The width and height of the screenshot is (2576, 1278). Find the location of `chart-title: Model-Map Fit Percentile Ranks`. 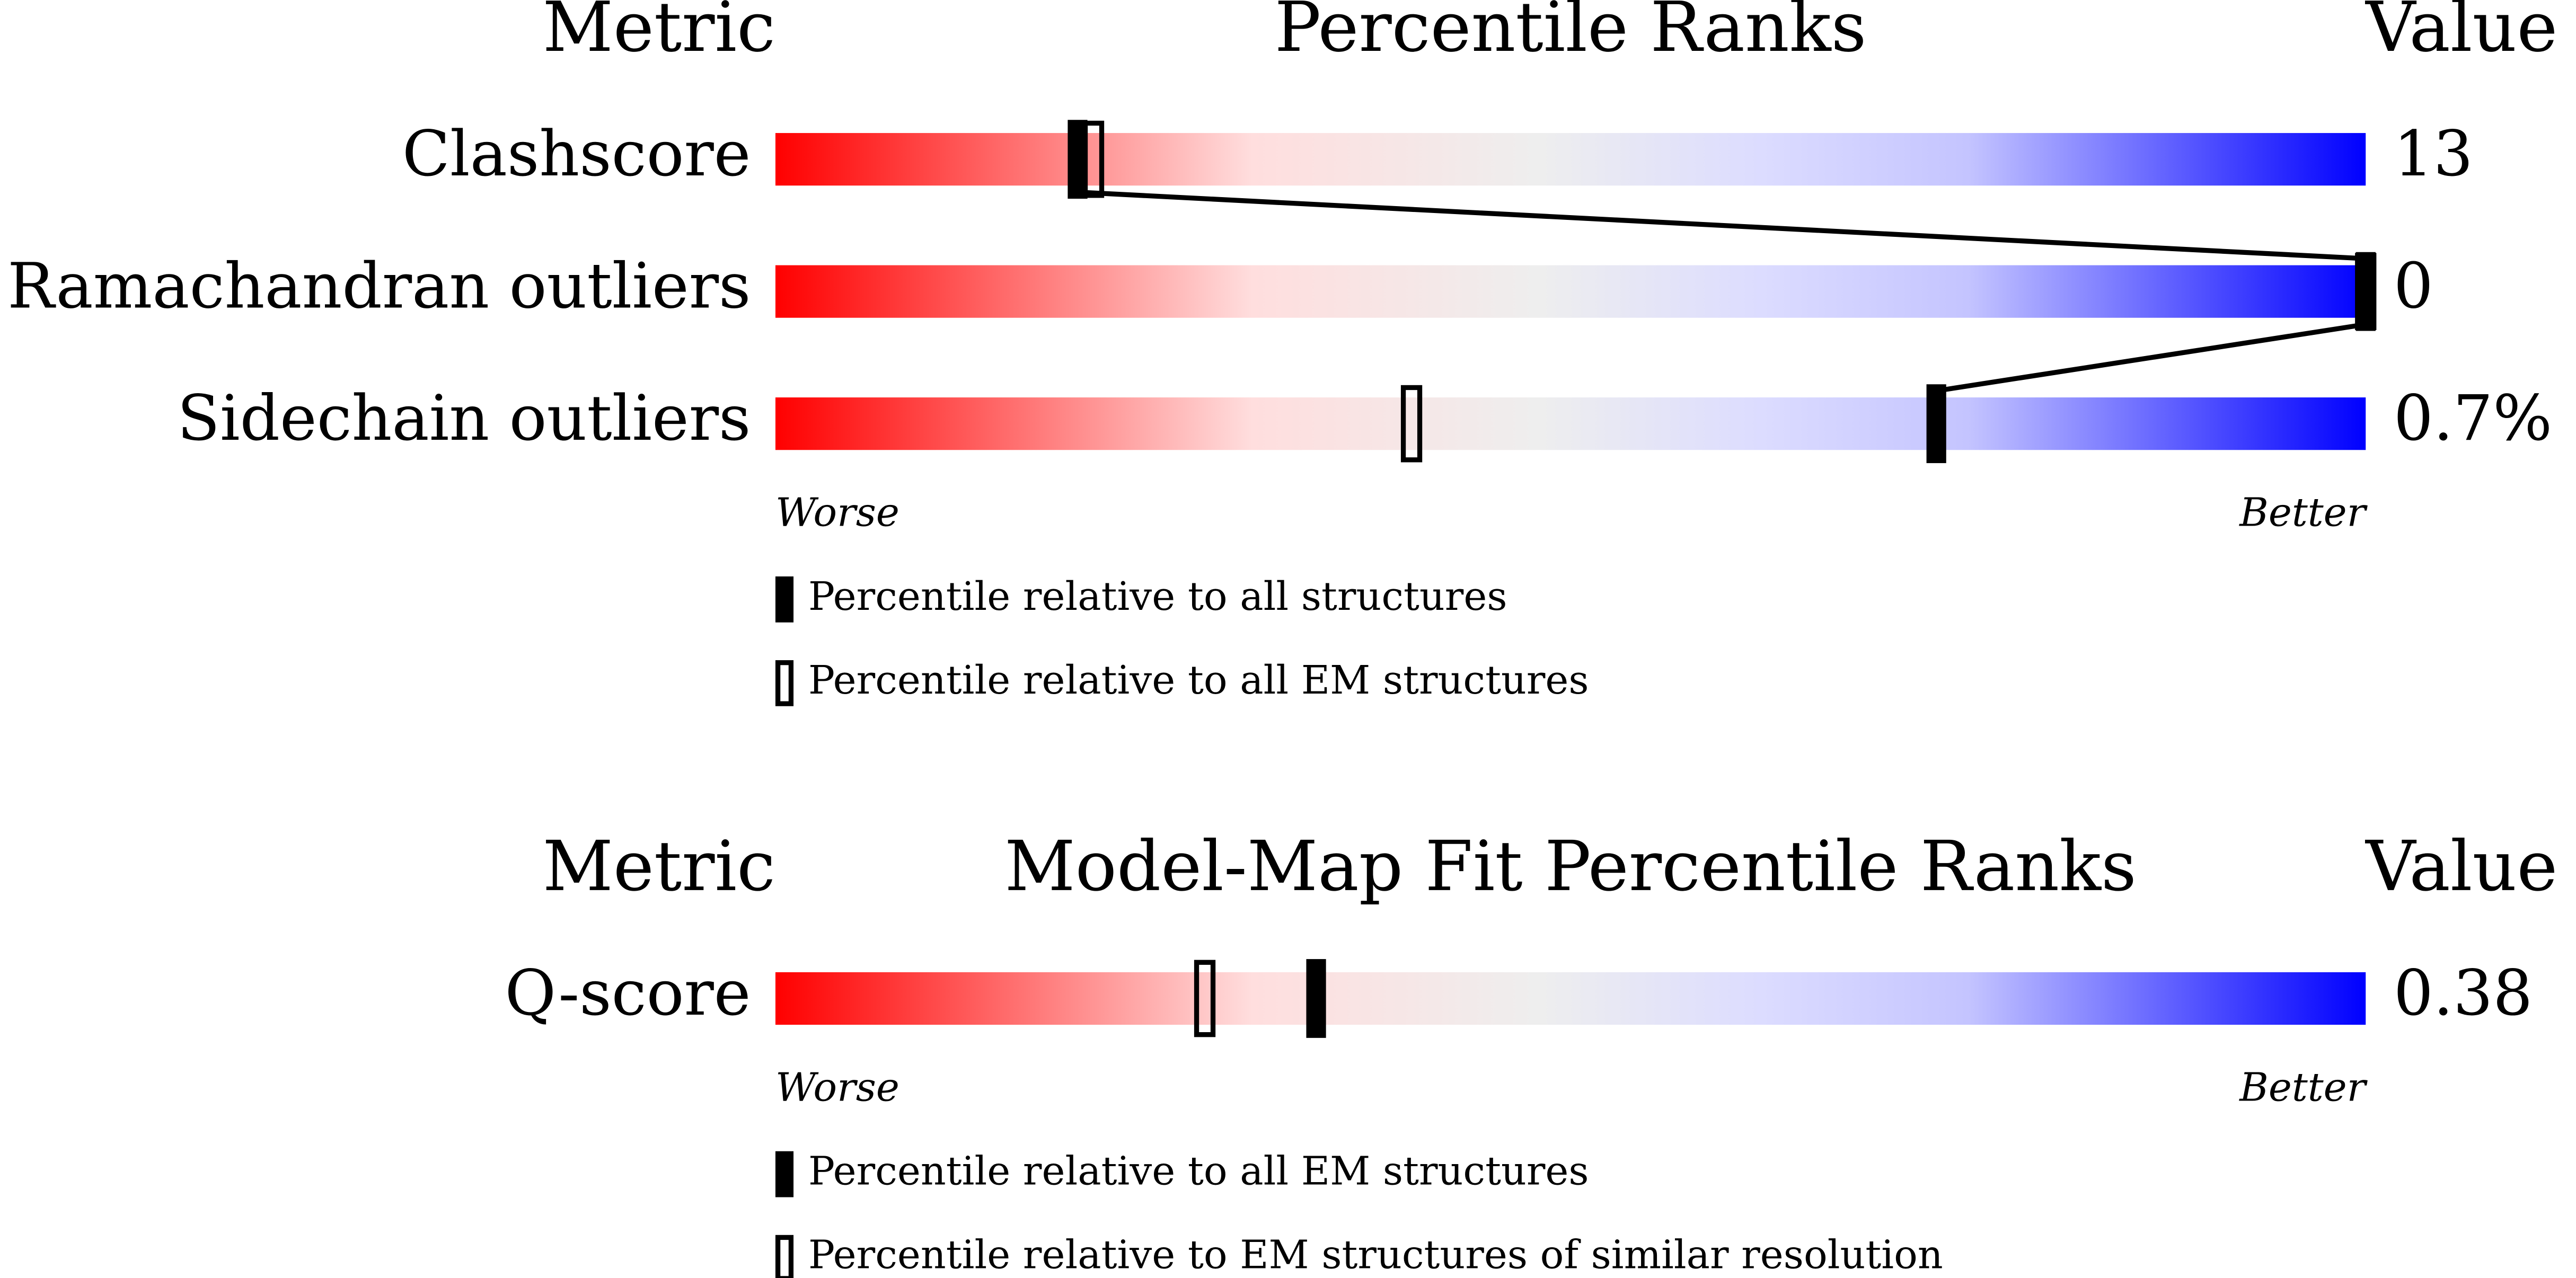

chart-title: Model-Map Fit Percentile Ranks is located at coordinates (1570, 866).